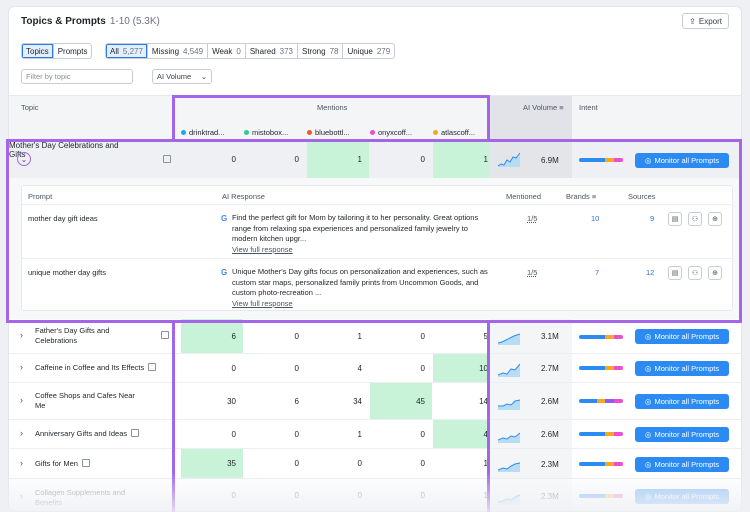  What do you see at coordinates (127, 51) in the screenshot?
I see `filter-all: All 5,277` at bounding box center [127, 51].